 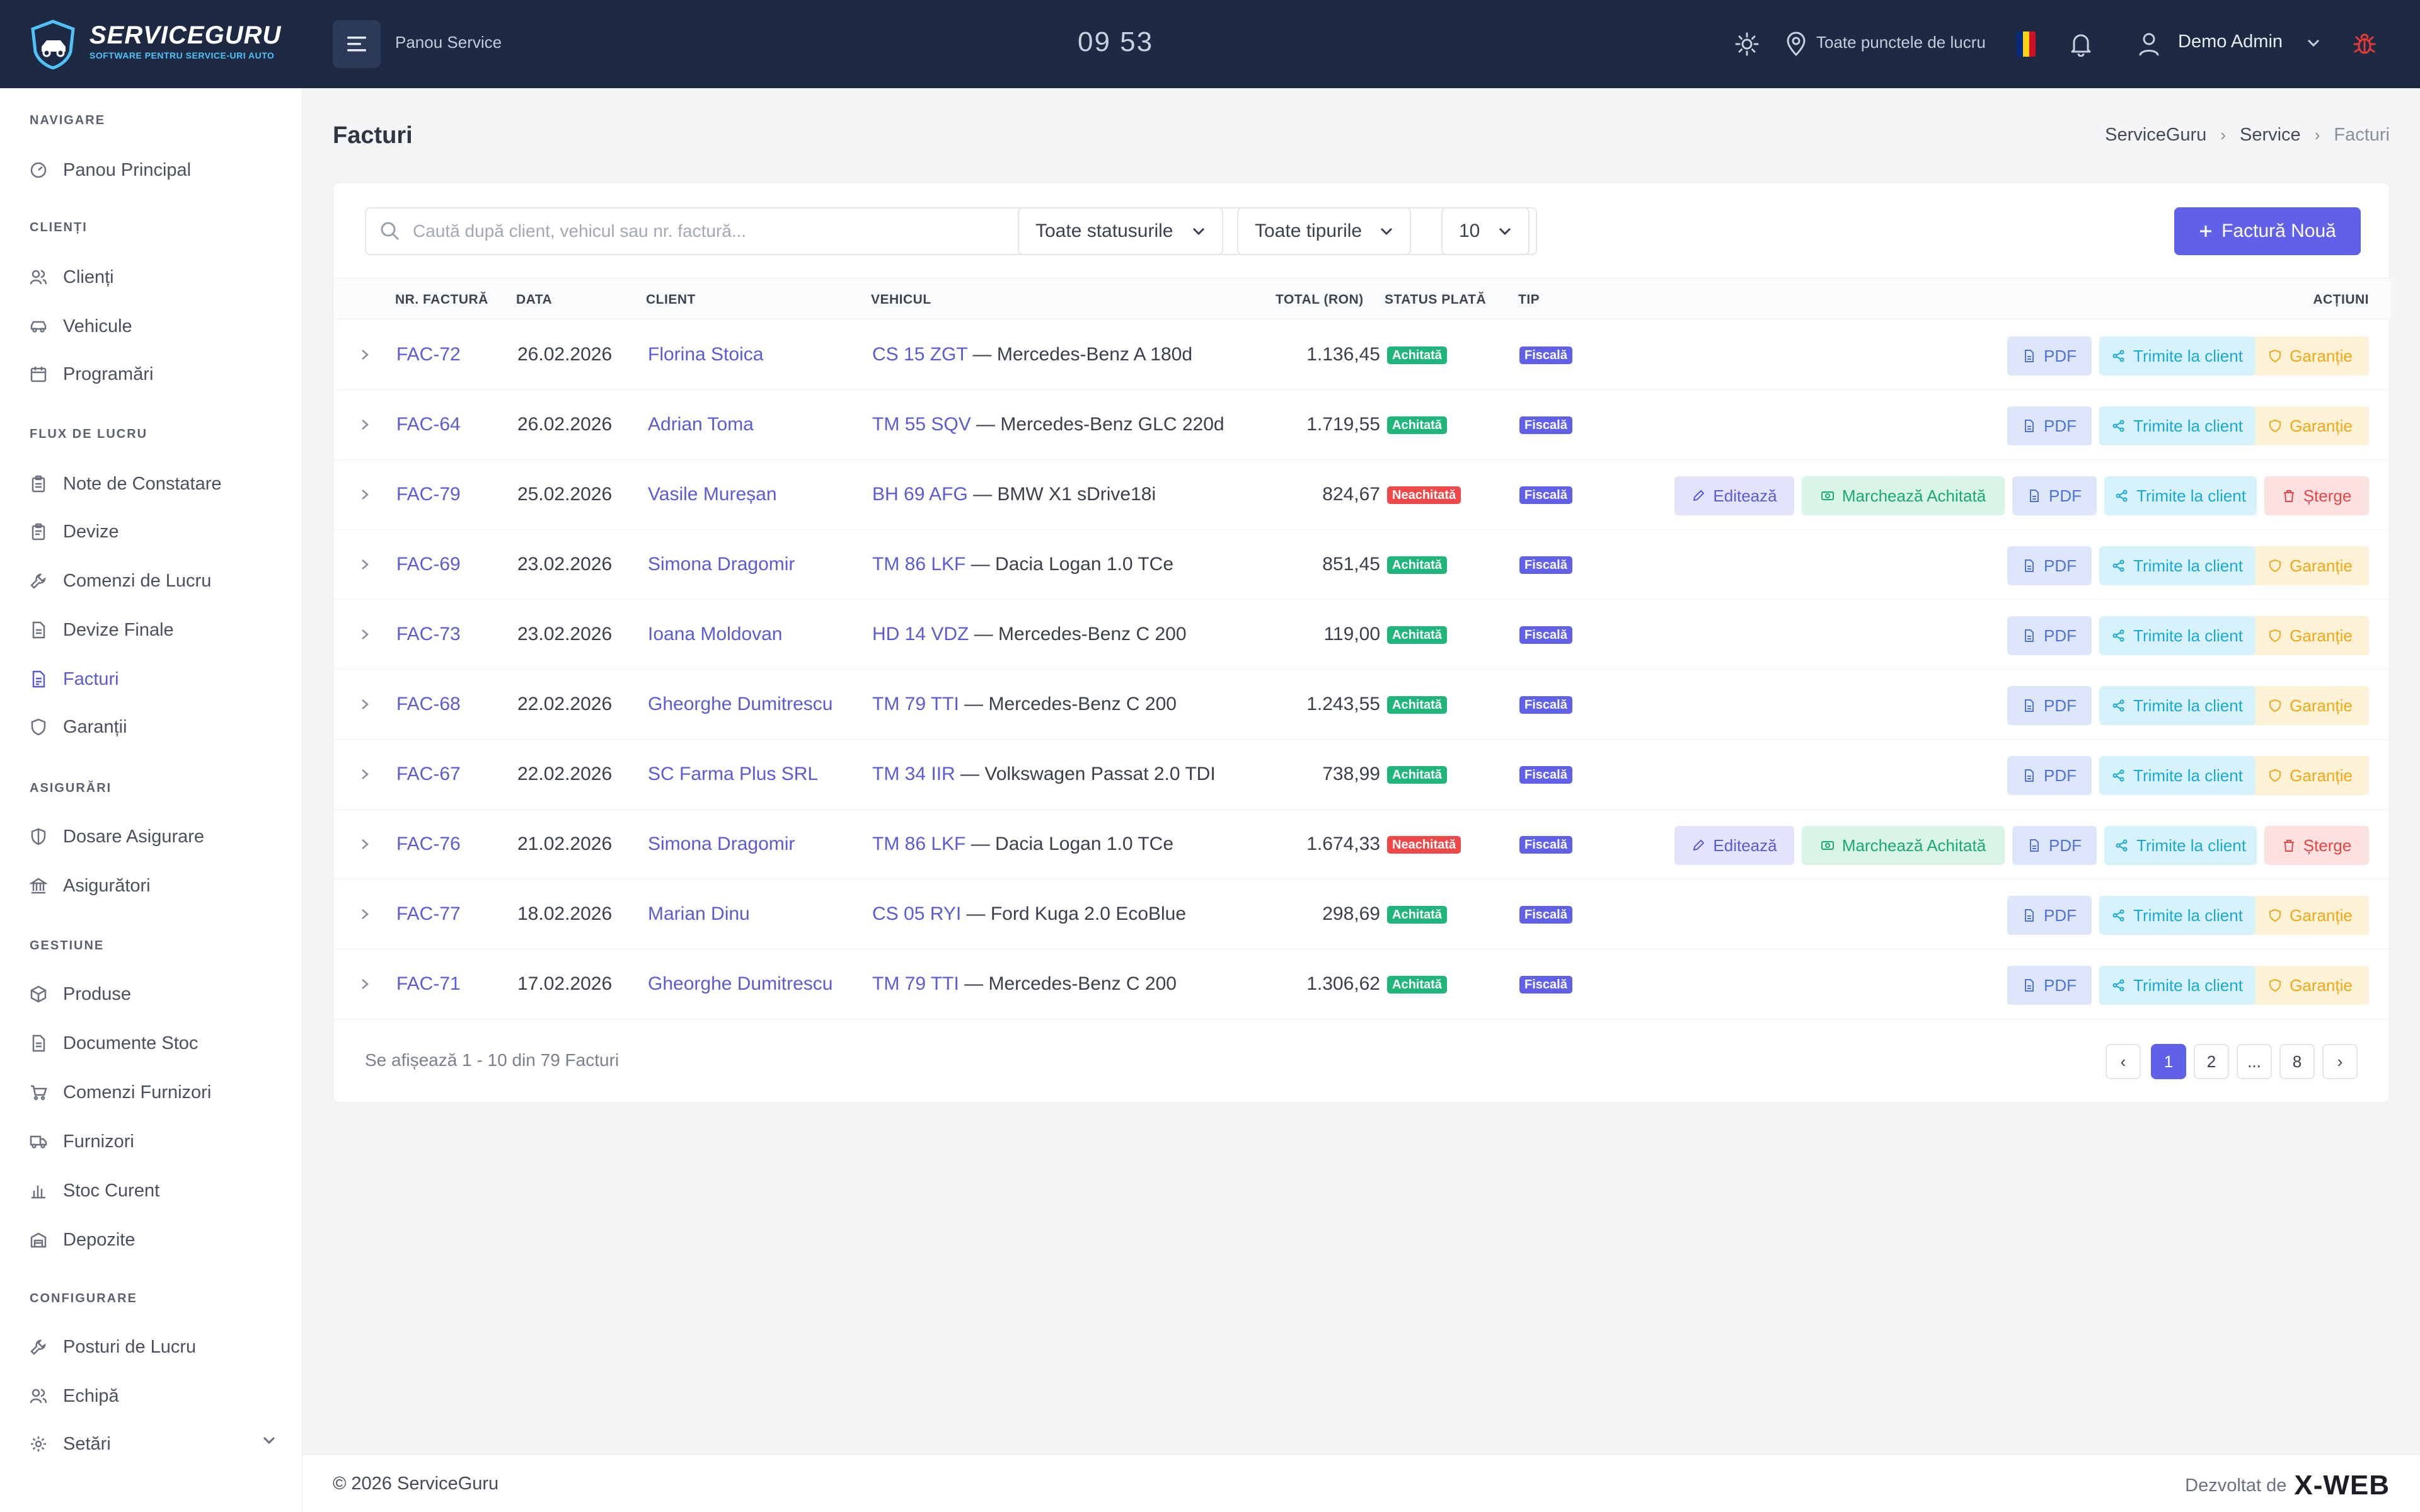 I want to click on sidebar-item-team: Echipă, so click(x=155, y=1396).